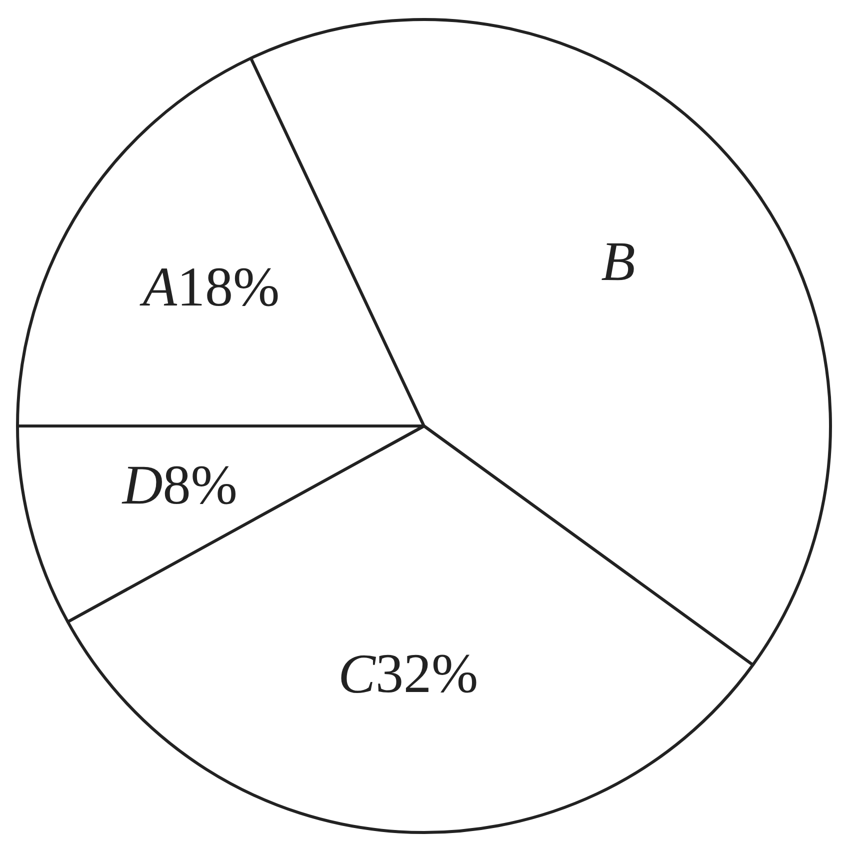 The height and width of the screenshot is (852, 848). What do you see at coordinates (200, 485) in the screenshot?
I see `data-label: 8%` at bounding box center [200, 485].